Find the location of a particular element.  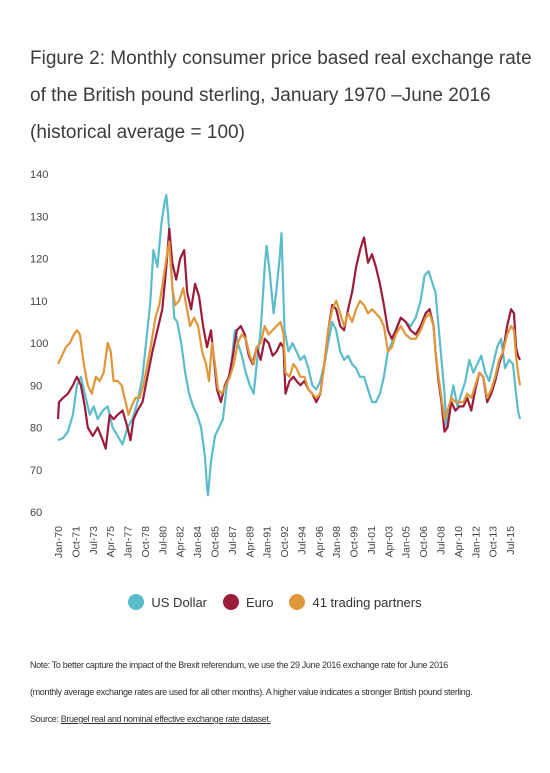

y-tick-label: 90 is located at coordinates (36, 386).